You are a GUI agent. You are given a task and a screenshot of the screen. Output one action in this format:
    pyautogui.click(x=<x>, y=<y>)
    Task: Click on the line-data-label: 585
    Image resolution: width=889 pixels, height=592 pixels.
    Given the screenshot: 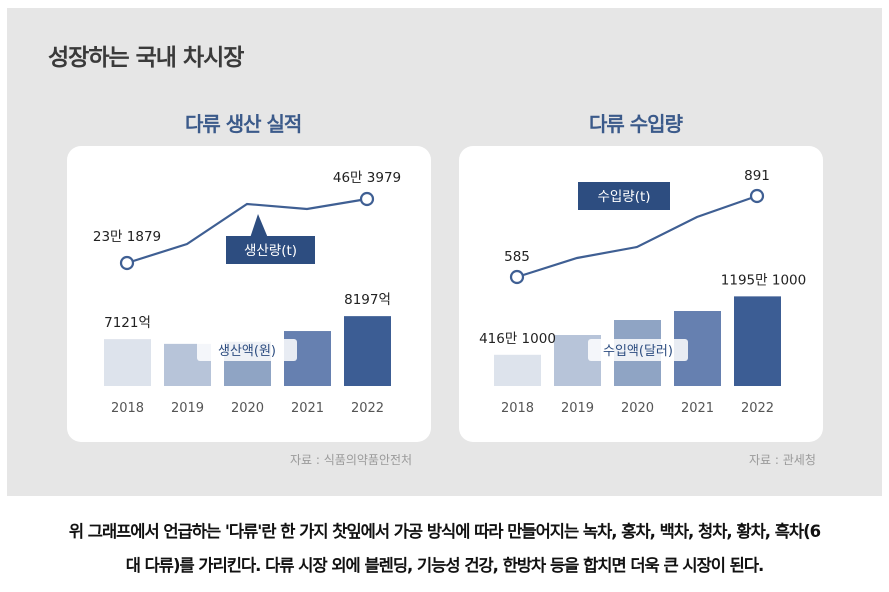 What is the action you would take?
    pyautogui.click(x=517, y=257)
    